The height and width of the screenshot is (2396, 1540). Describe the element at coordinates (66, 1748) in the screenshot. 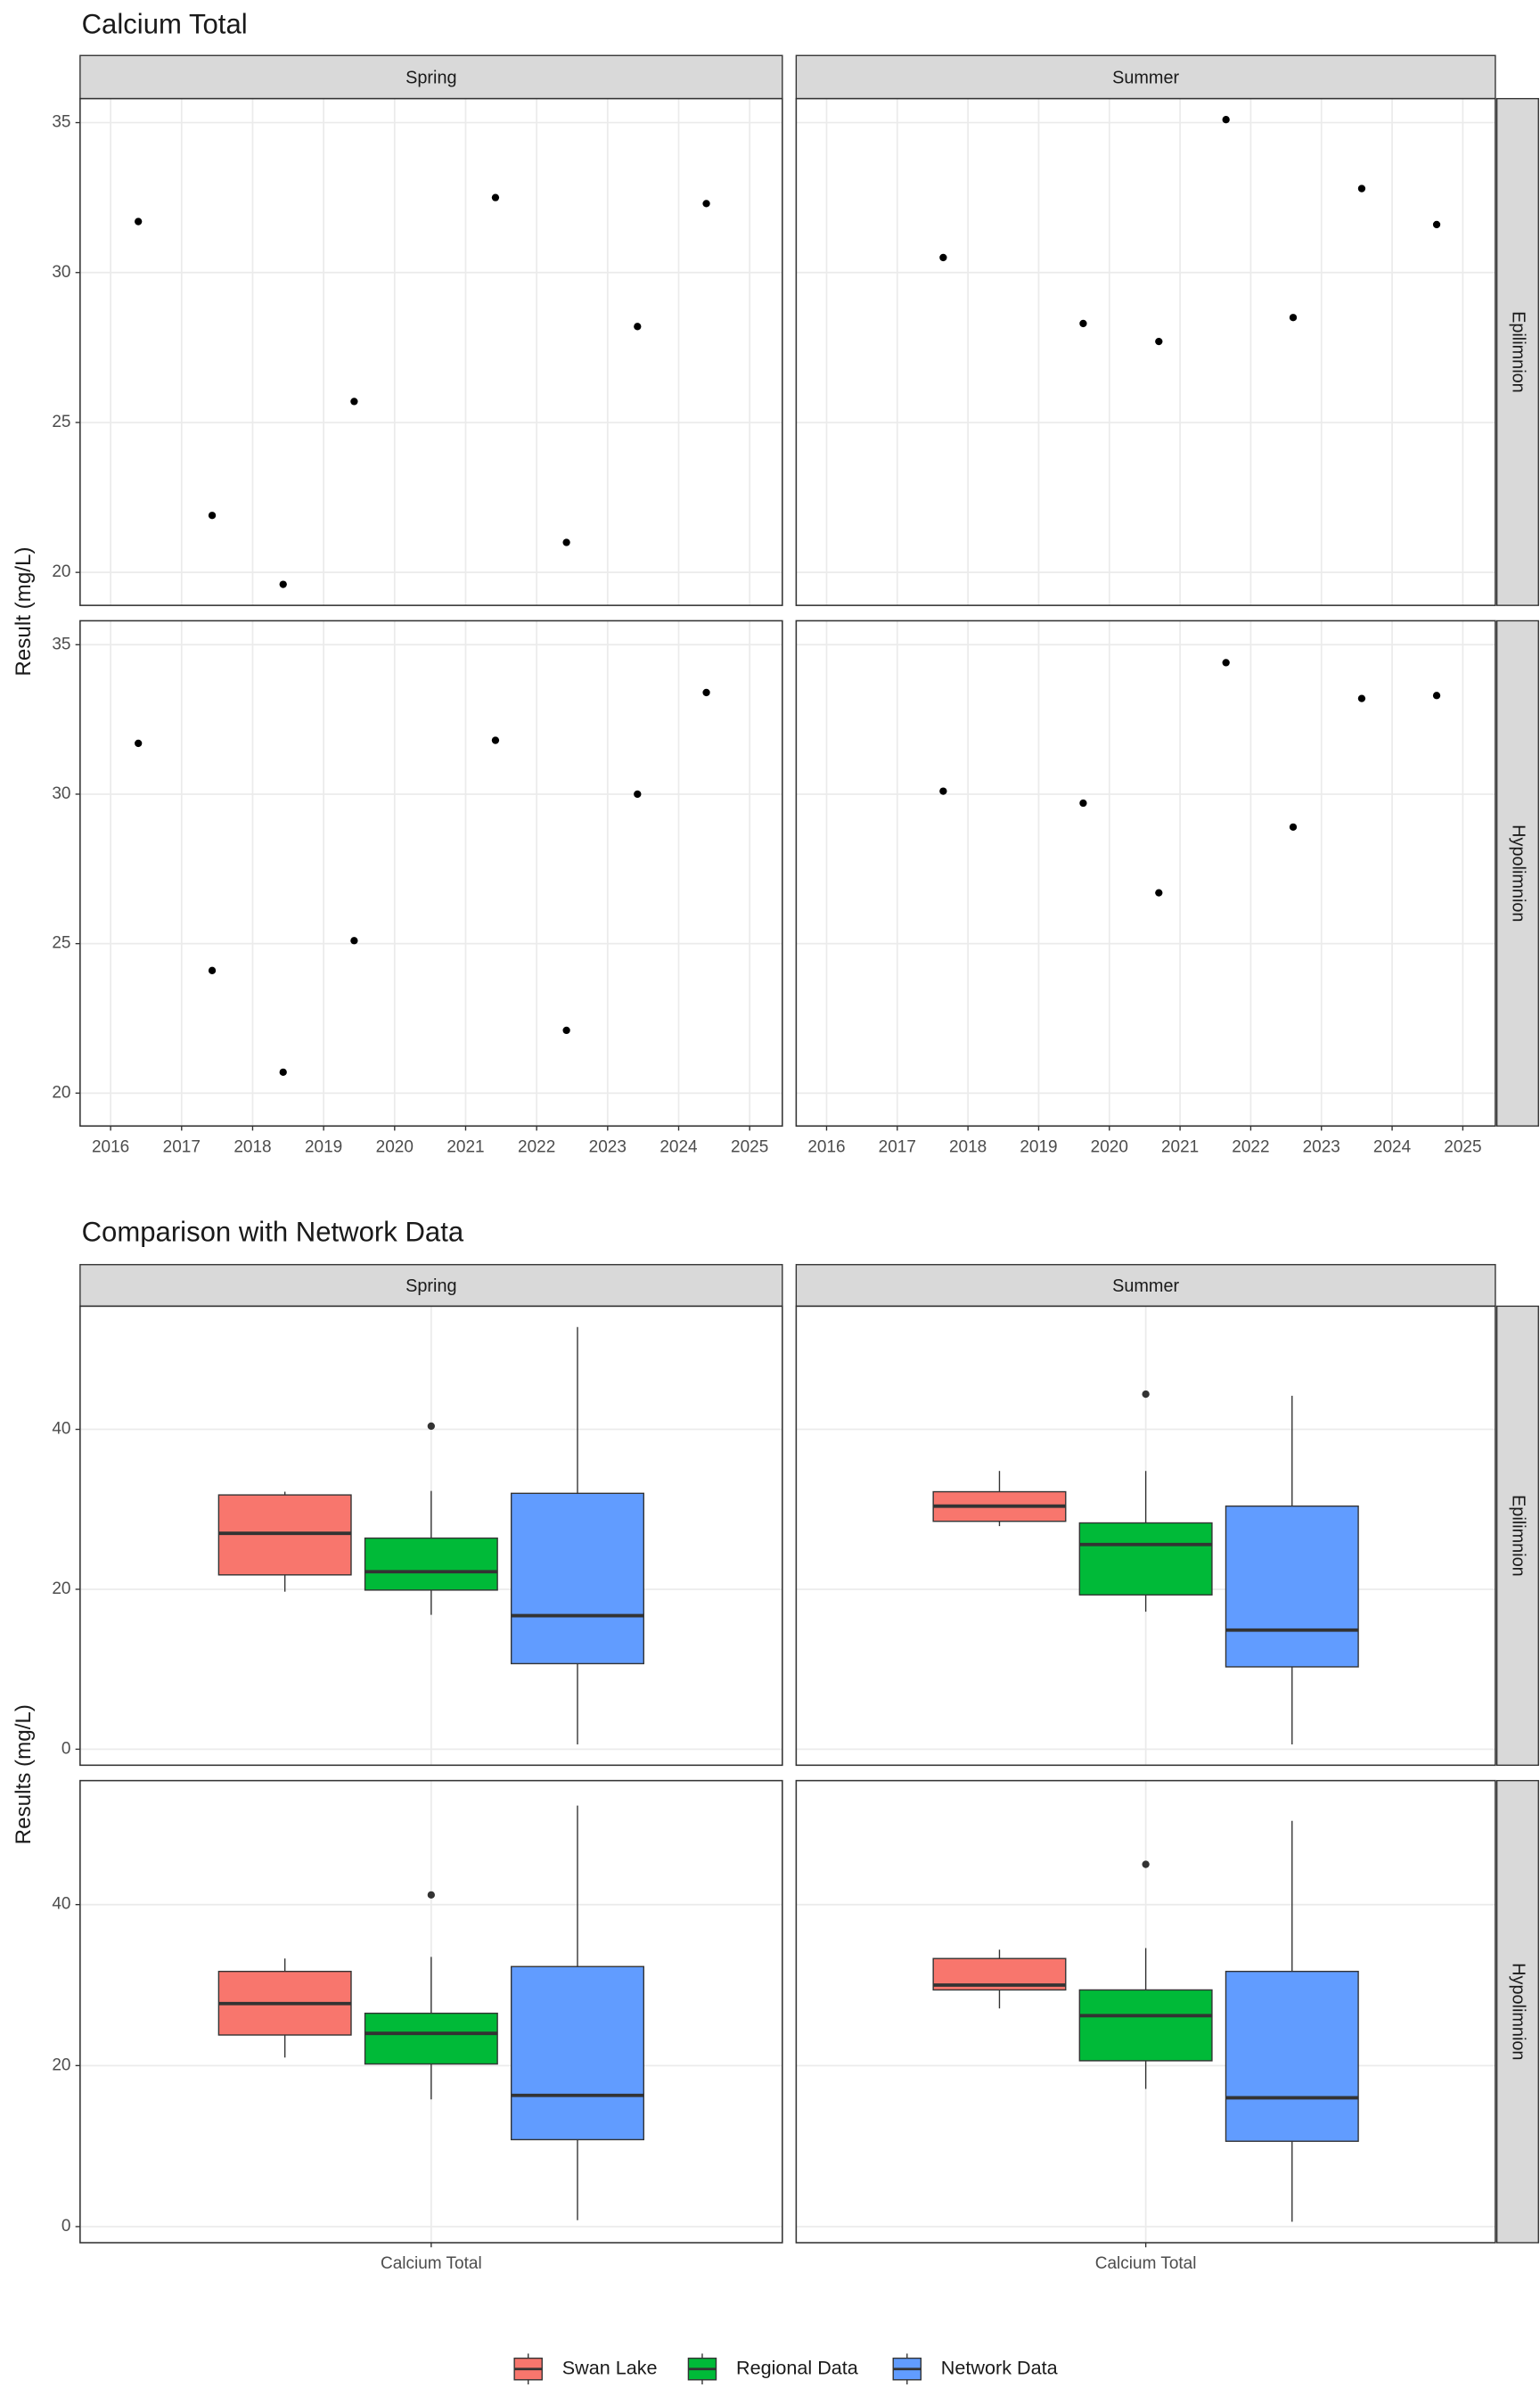

I see `y-tick-label: 0` at that location.